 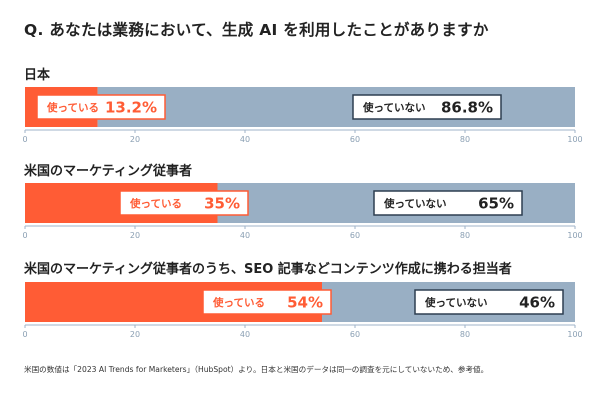 What do you see at coordinates (496, 204) in the screenshot?
I see `not-used-value-label: 65%` at bounding box center [496, 204].